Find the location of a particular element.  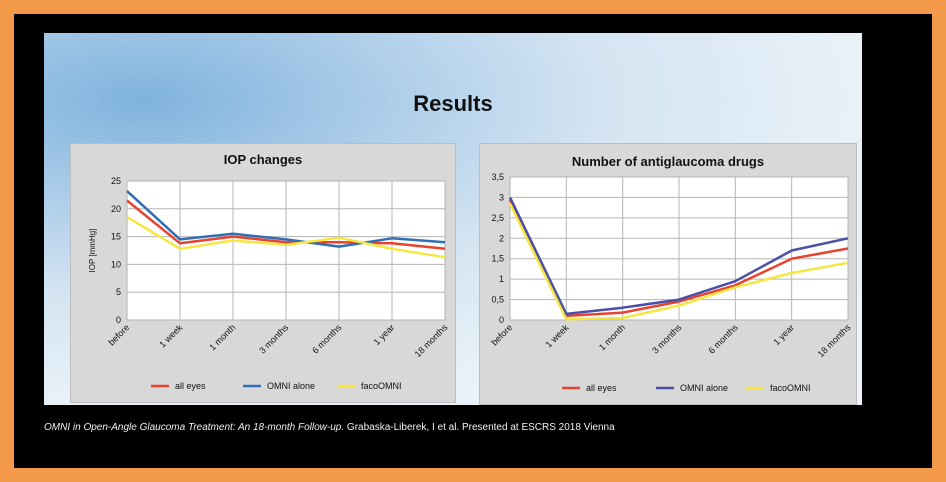

chart-title: Number of antiglaucoma drugs is located at coordinates (668, 161).